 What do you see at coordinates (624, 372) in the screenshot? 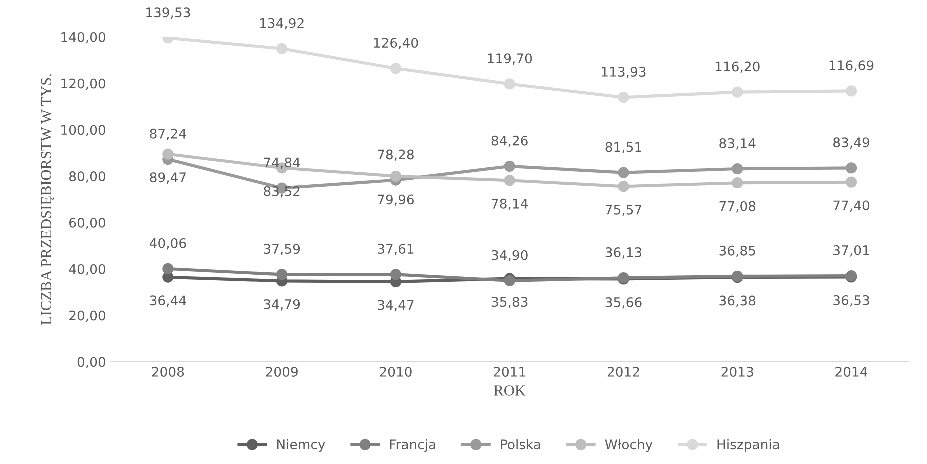
I see `x-tick-label: 2012` at bounding box center [624, 372].